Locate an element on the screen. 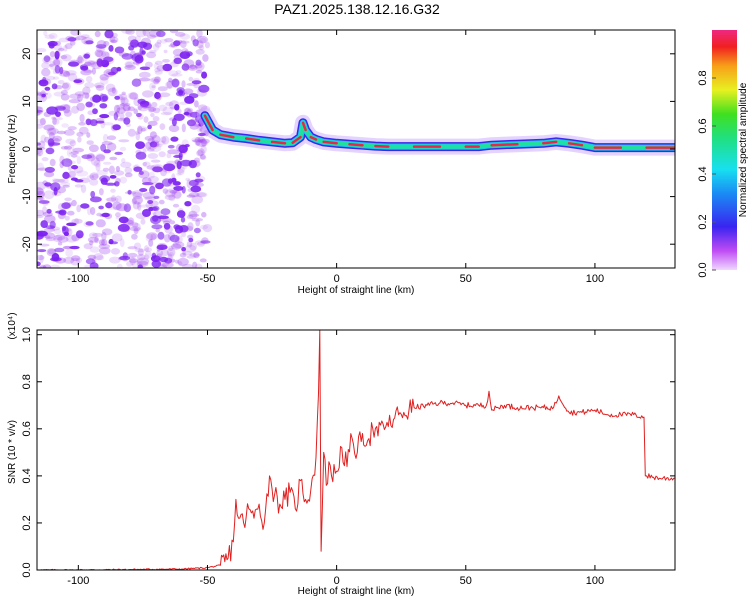 This screenshot has width=750, height=600. spectrogram-y-tick-label: -20 is located at coordinates (27, 244).